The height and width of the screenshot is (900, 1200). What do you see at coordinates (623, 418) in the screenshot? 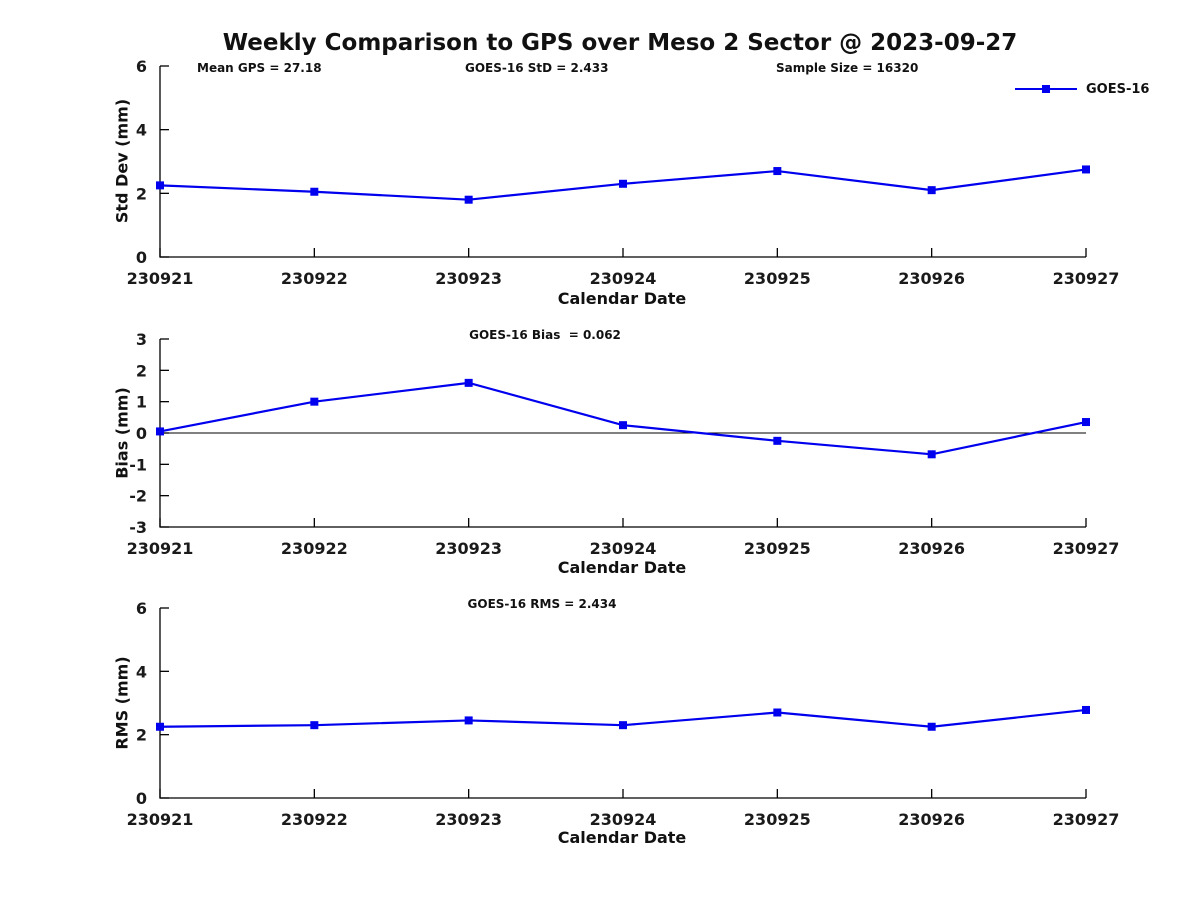
I see `bias-series-line` at bounding box center [623, 418].